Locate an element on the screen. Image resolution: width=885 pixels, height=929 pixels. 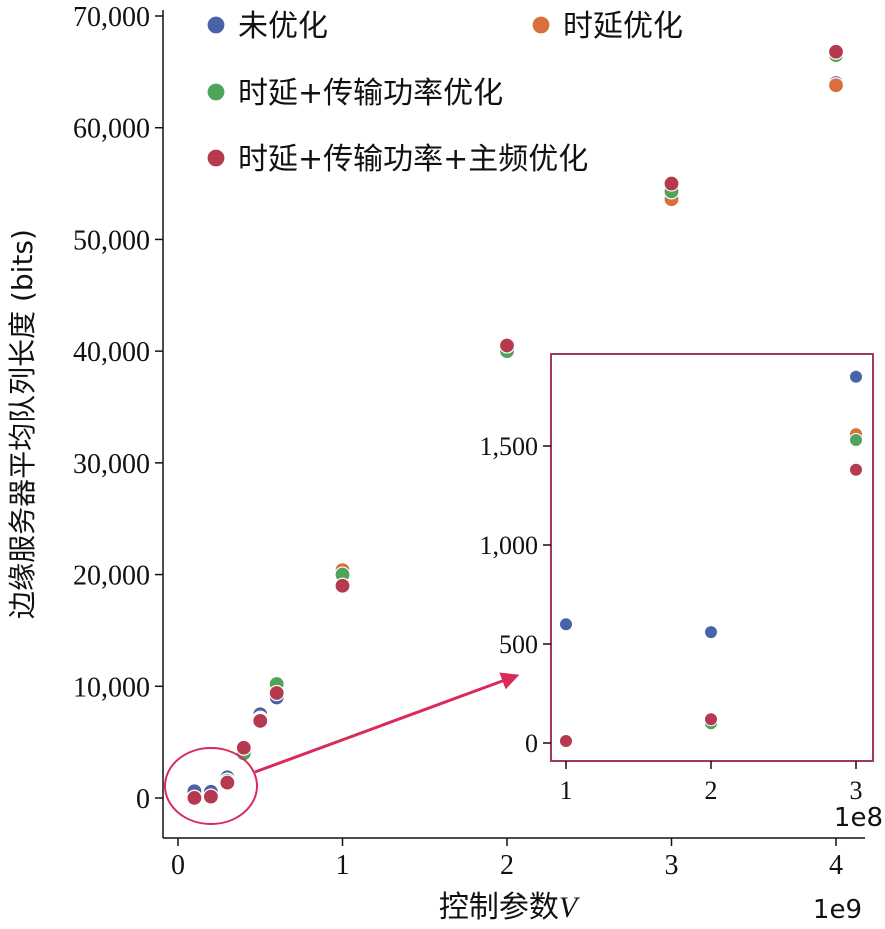
inset-points is located at coordinates (711, 559).